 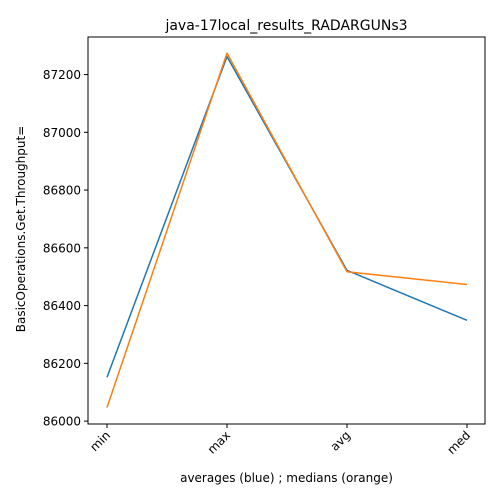 I want to click on chart-title: java-17local_results_RADARGUNs3, so click(x=285, y=26).